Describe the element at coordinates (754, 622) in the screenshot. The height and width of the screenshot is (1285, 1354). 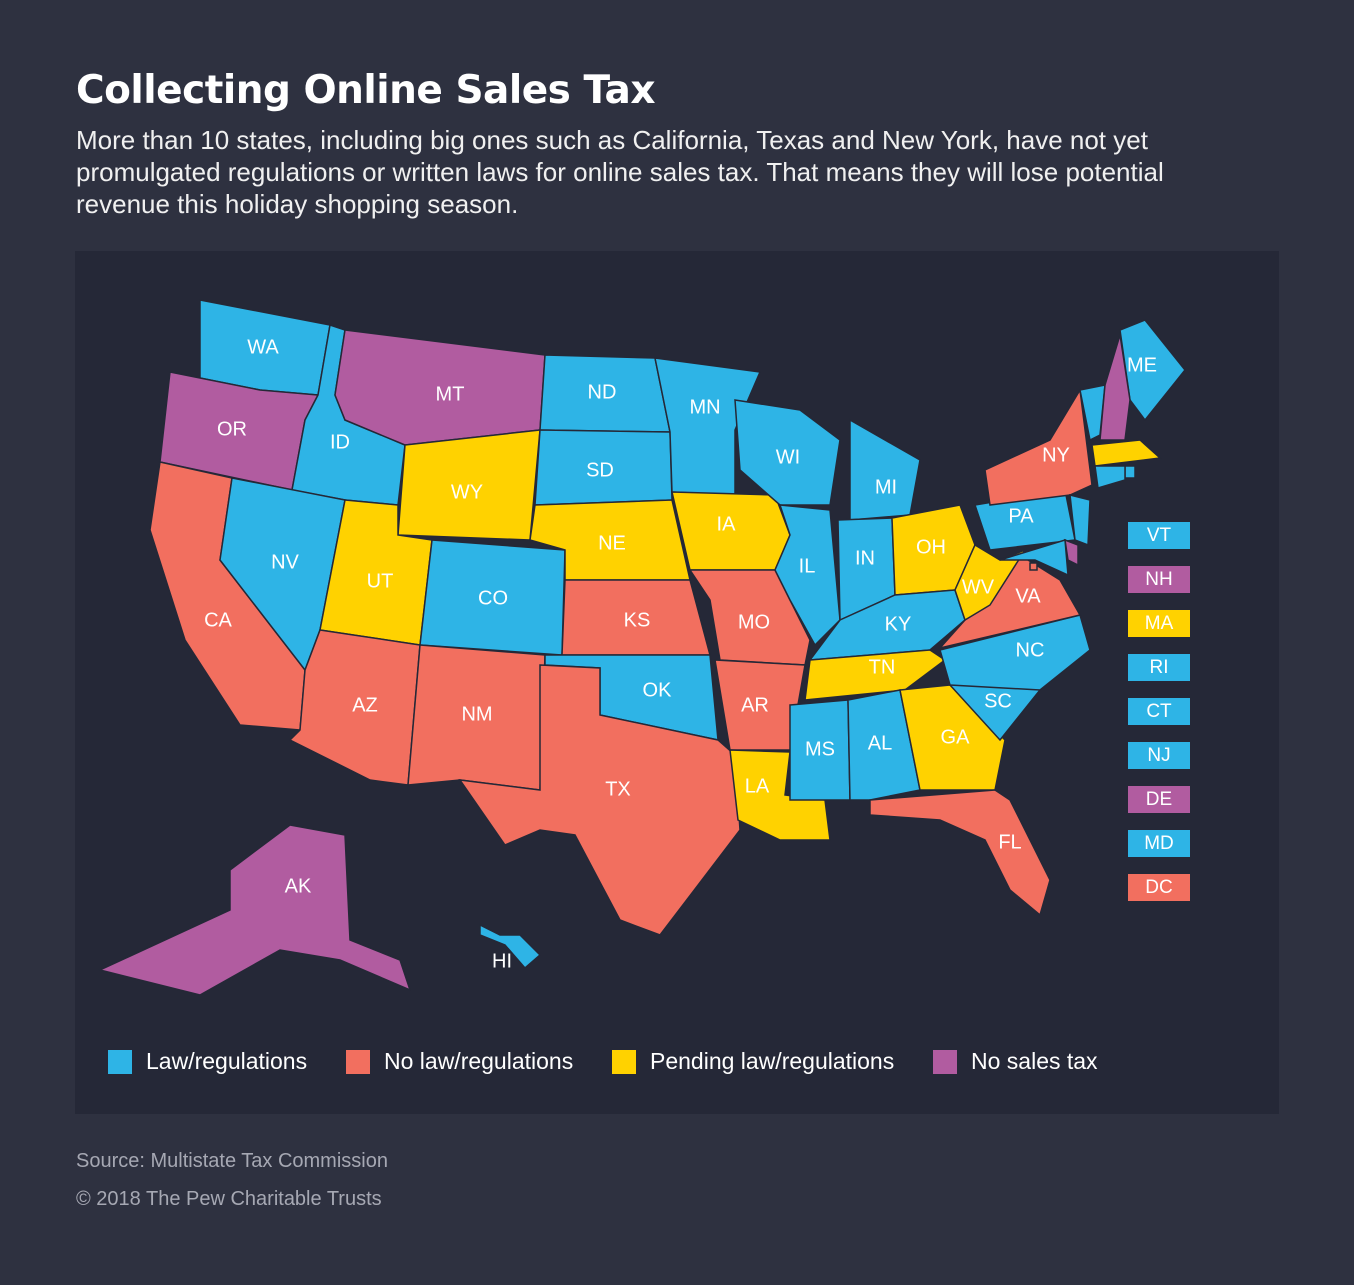
I see `state-label: MO` at that location.